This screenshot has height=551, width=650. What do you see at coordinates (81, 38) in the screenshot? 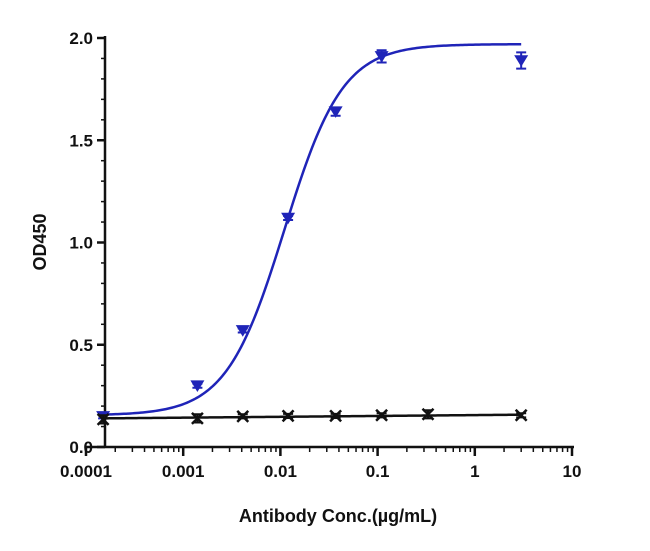
I see `y-tick-label: 2.0` at bounding box center [81, 38].